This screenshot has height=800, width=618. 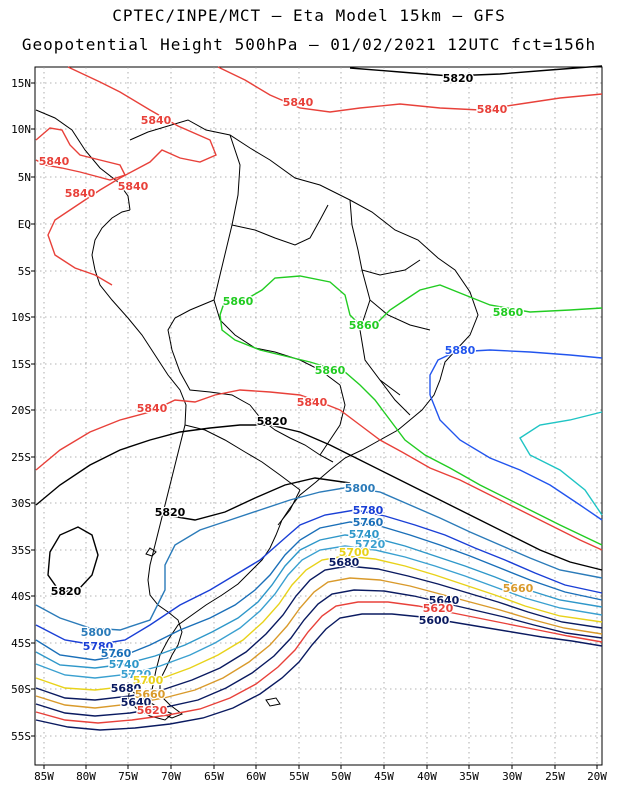 I want to click on central-america-coast, so click(x=83, y=160).